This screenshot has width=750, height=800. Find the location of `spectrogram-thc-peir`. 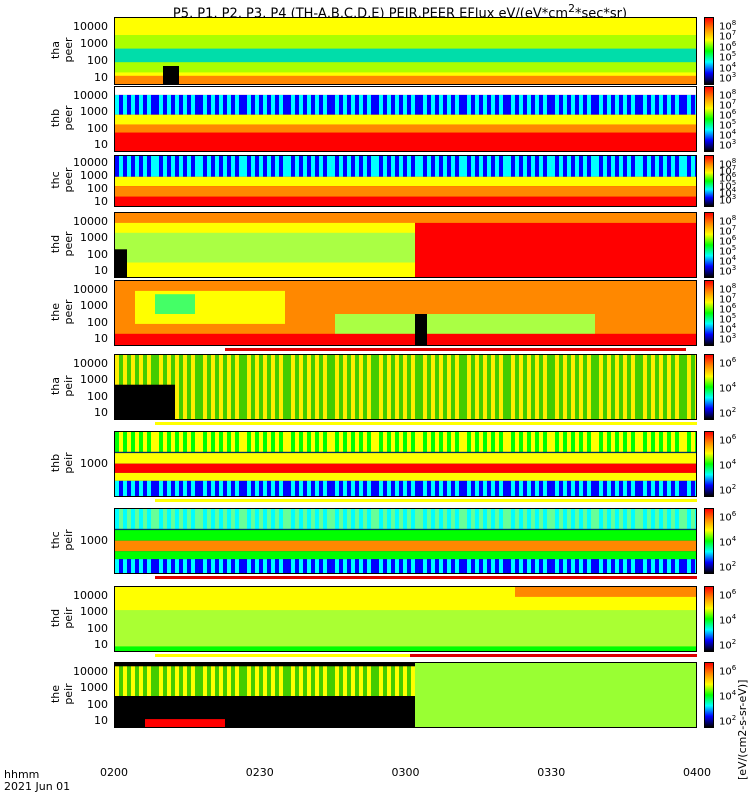

spectrogram-thc-peir is located at coordinates (405, 541).